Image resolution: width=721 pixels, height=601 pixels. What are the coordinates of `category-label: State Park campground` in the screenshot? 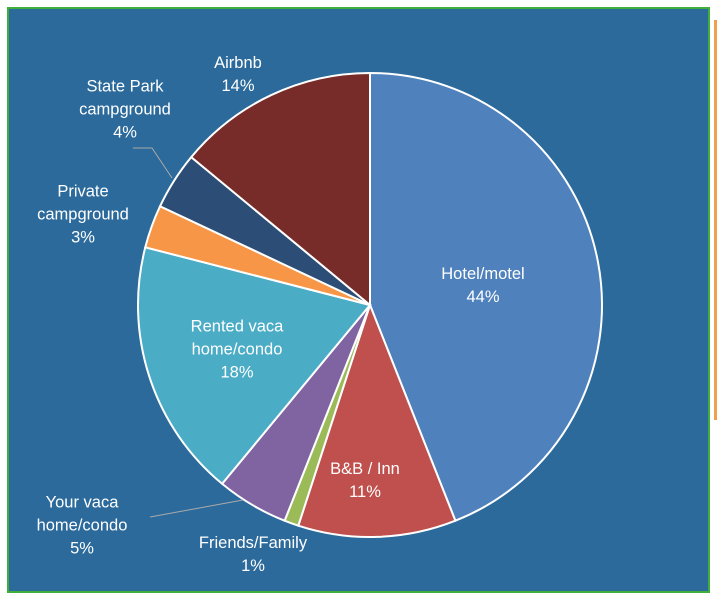 It's located at (125, 98).